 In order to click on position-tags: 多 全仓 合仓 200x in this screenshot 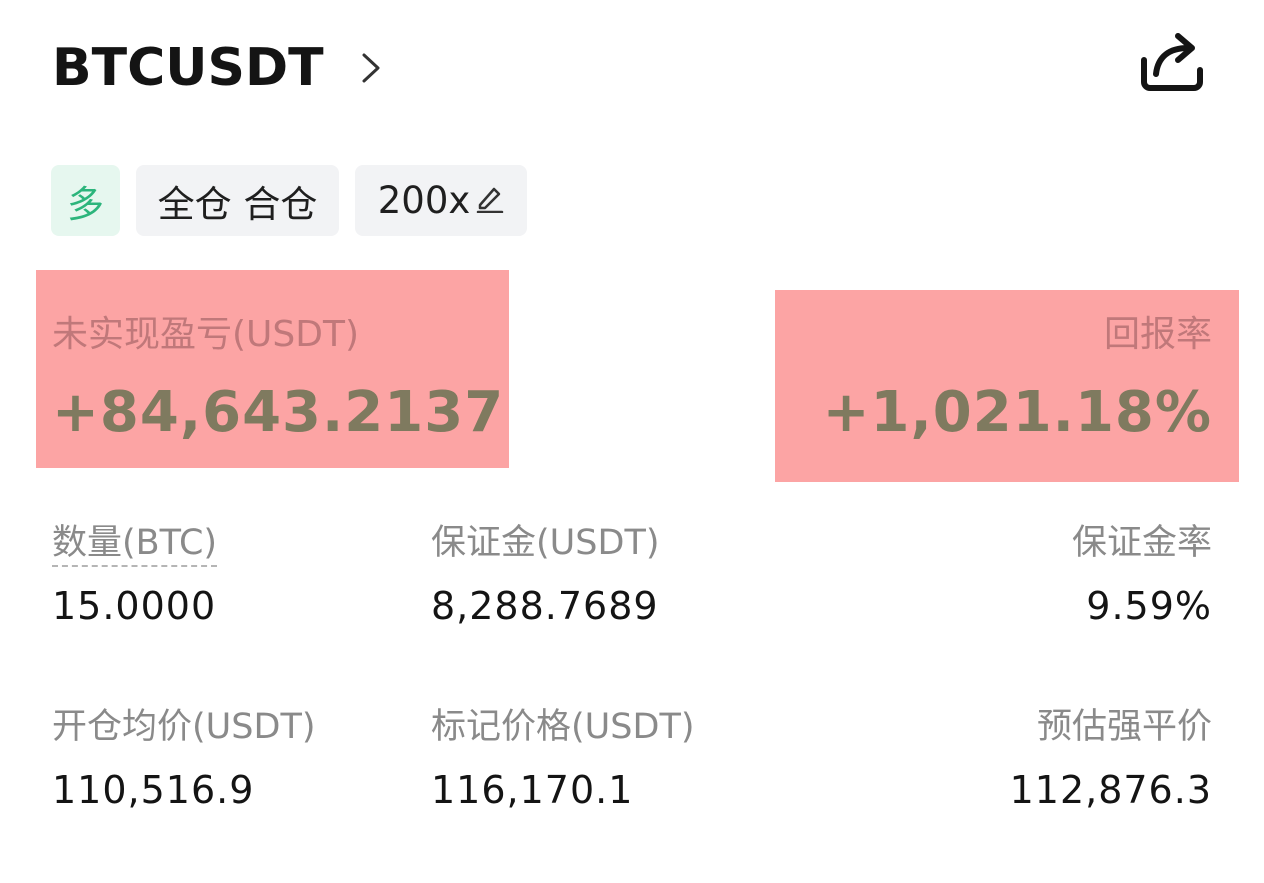, I will do `click(289, 200)`.